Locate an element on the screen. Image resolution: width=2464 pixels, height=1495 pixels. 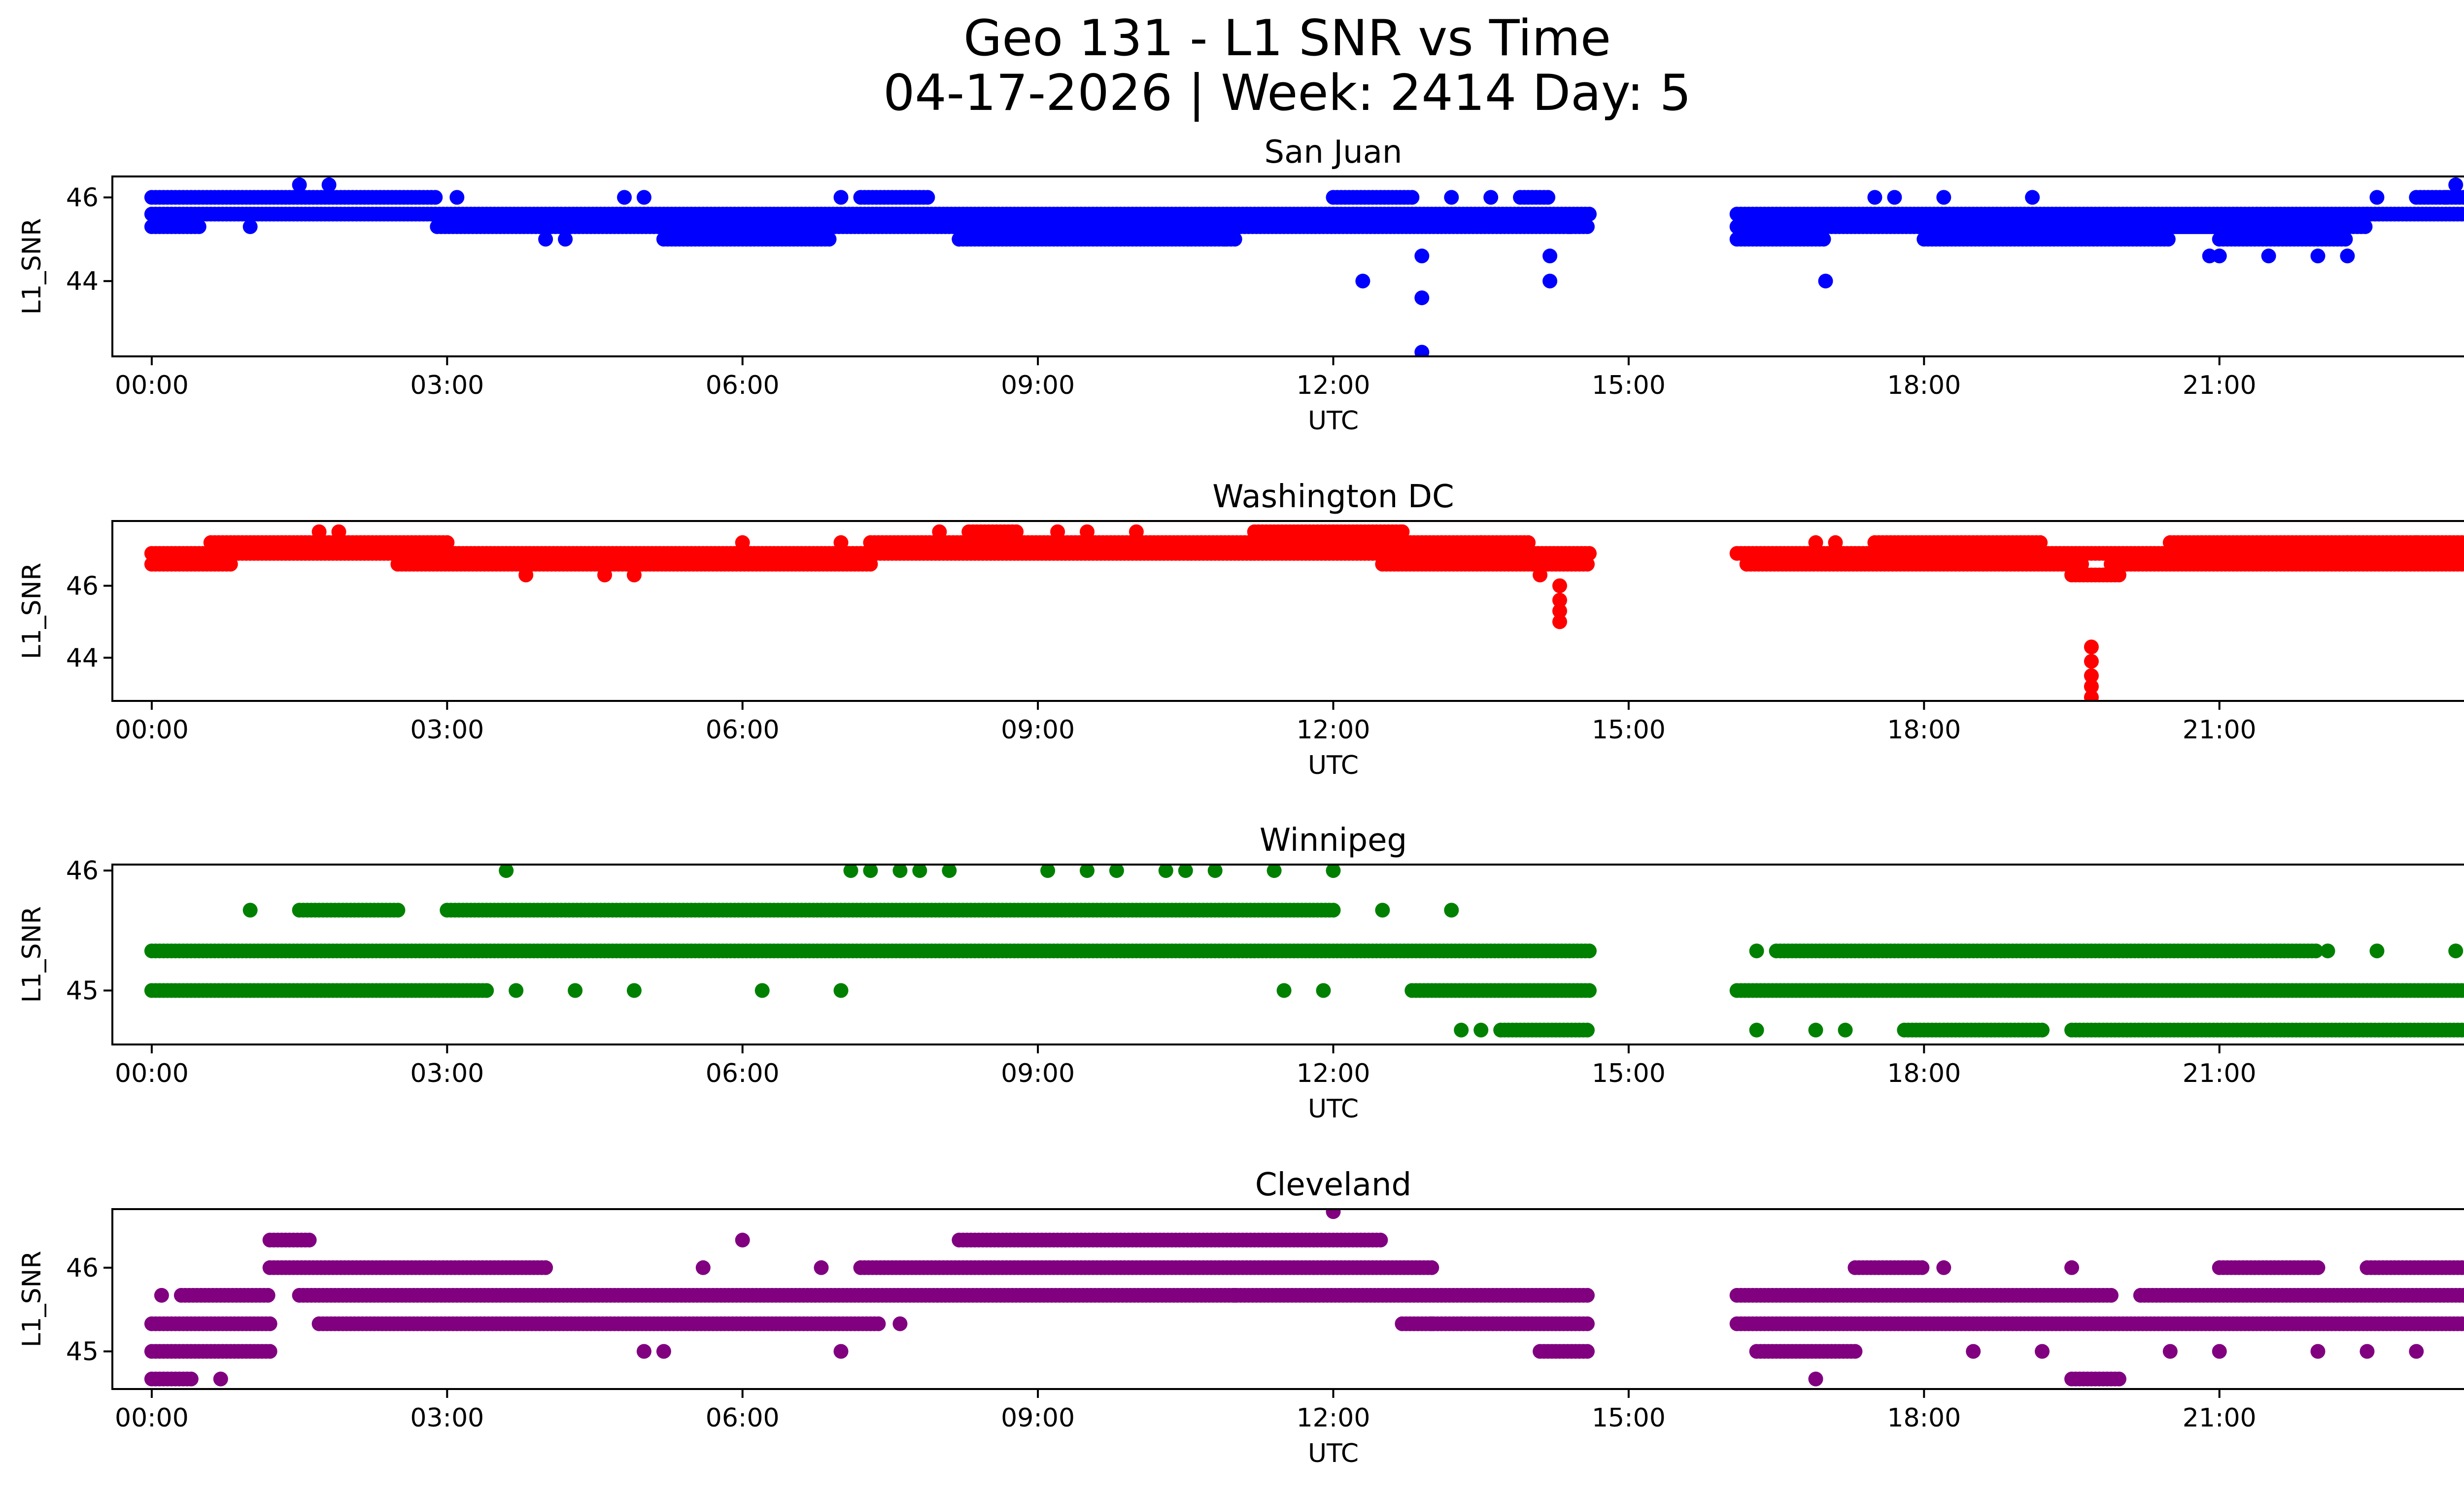
scatter-series-winnipeg is located at coordinates (1304, 951).